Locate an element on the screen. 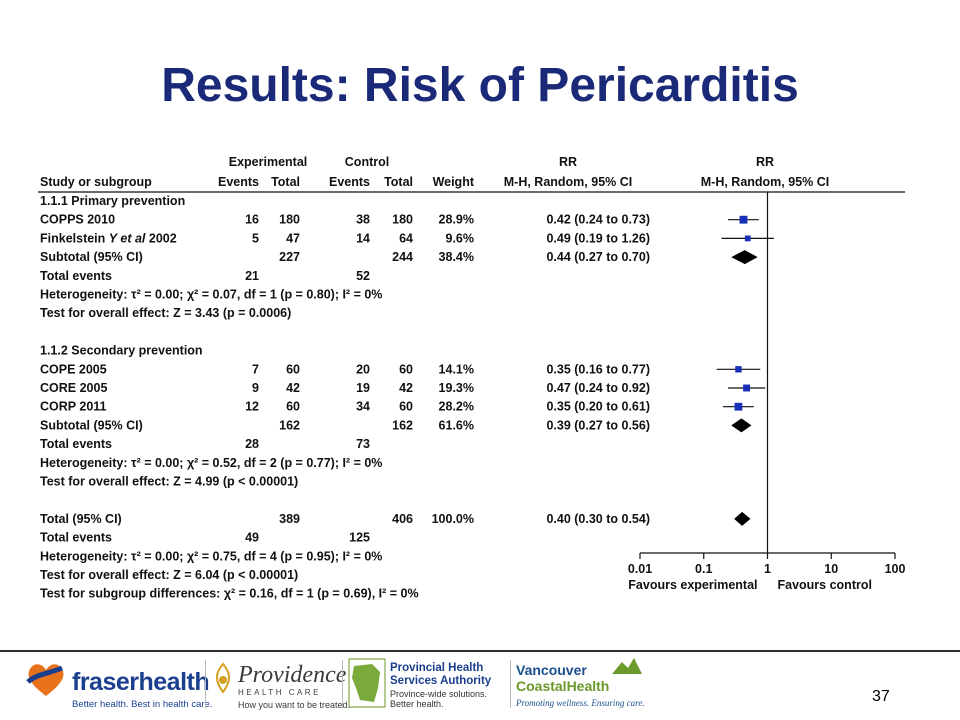 The image size is (960, 720). weight-cell: 28.2% is located at coordinates (456, 407).